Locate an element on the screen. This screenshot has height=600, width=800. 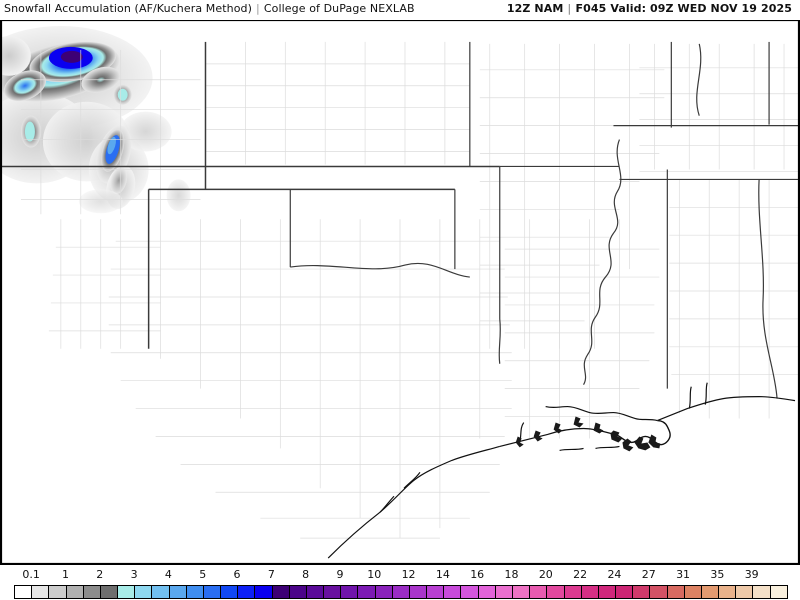
valid-time-label: F045 Valid: 09Z WED NOV 19 2025 is located at coordinates (683, 8).